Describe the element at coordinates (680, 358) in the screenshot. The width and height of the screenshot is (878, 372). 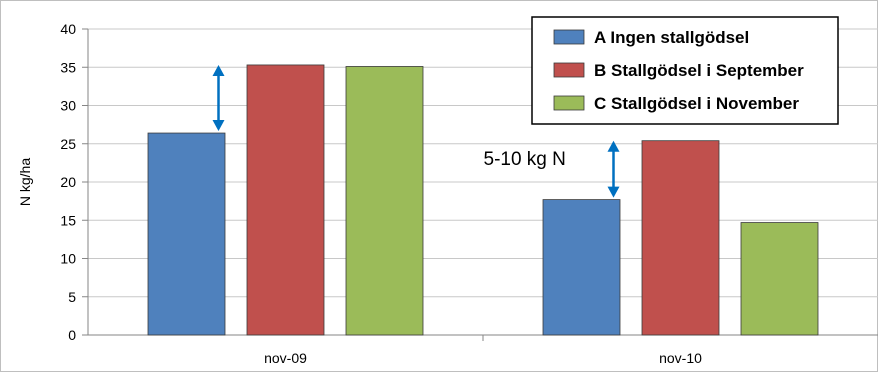
I see `x-category-label: nov-10` at that location.